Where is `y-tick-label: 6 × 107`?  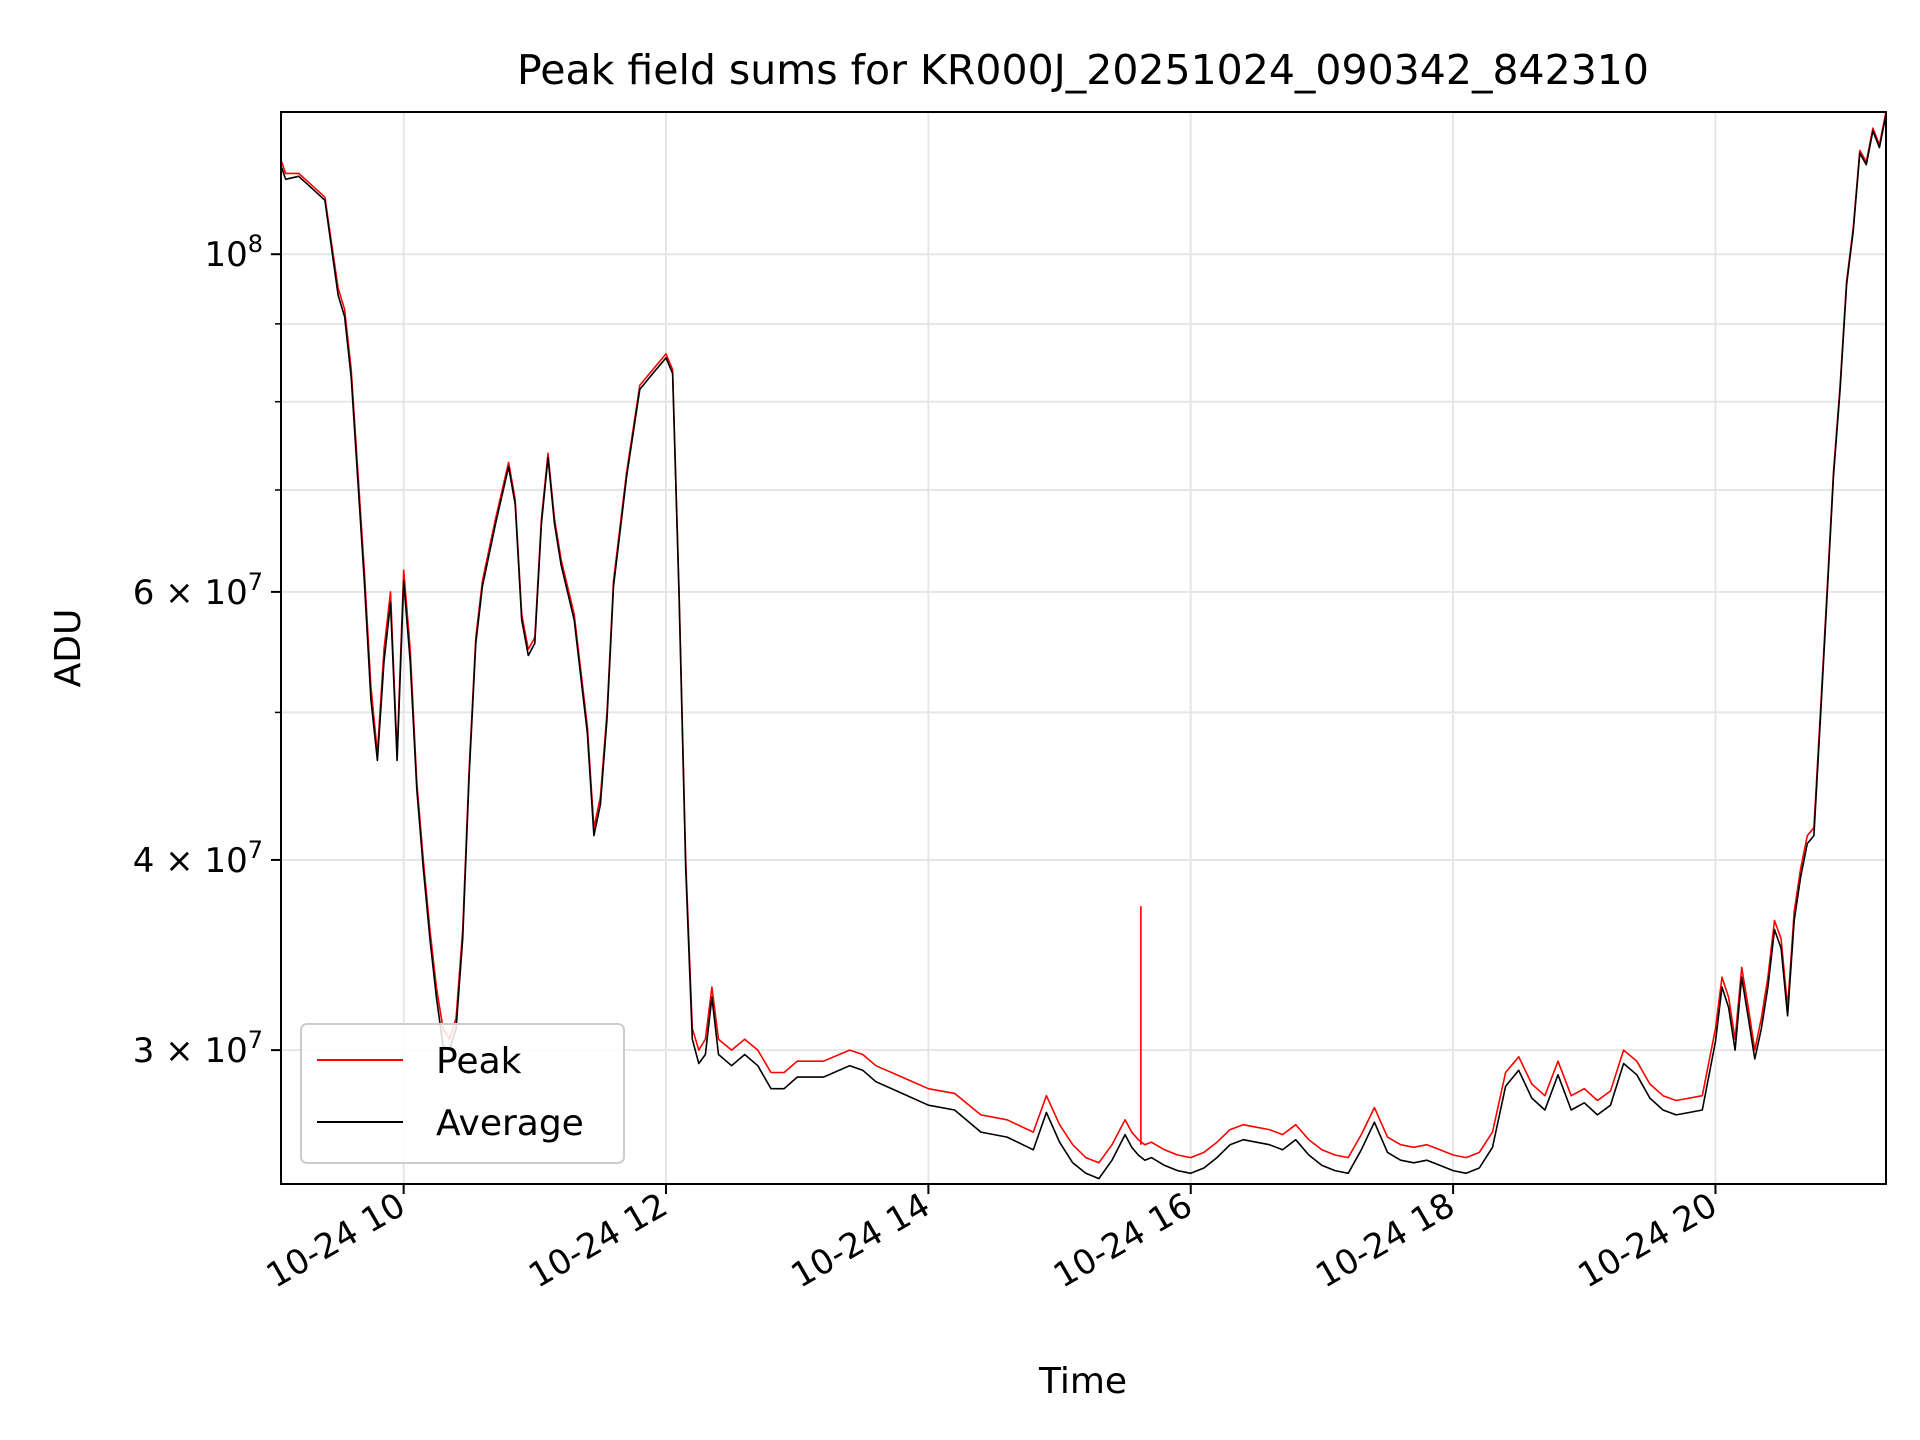
y-tick-label: 6 × 107 is located at coordinates (198, 590).